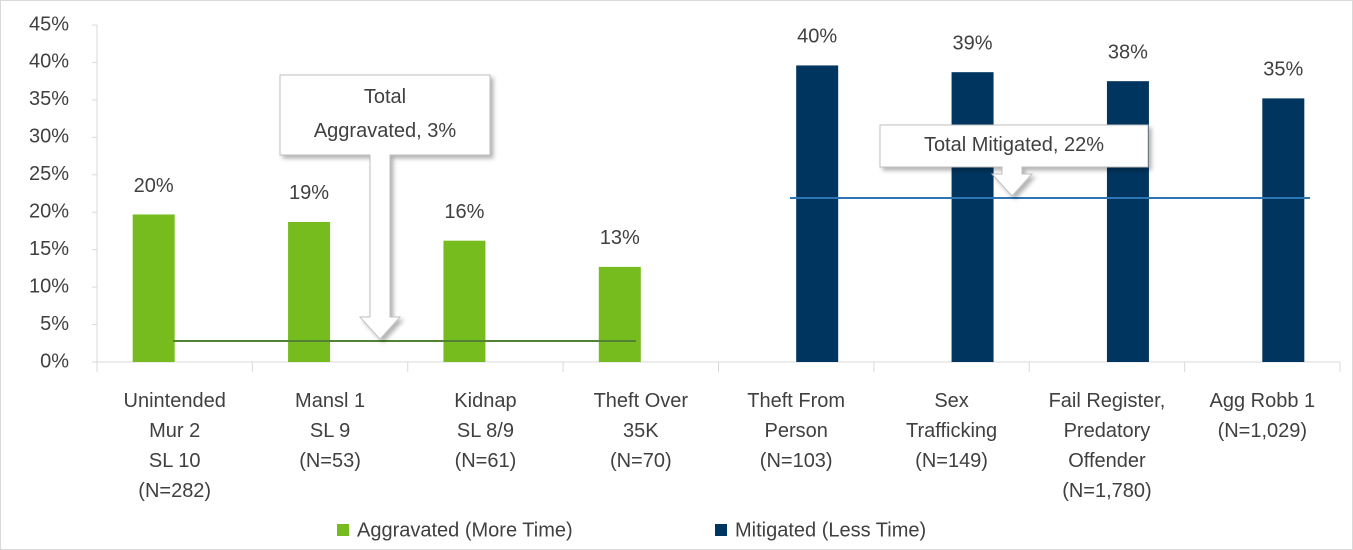 This screenshot has width=1353, height=550. I want to click on x-tick-line: Fail Register,, so click(1107, 401).